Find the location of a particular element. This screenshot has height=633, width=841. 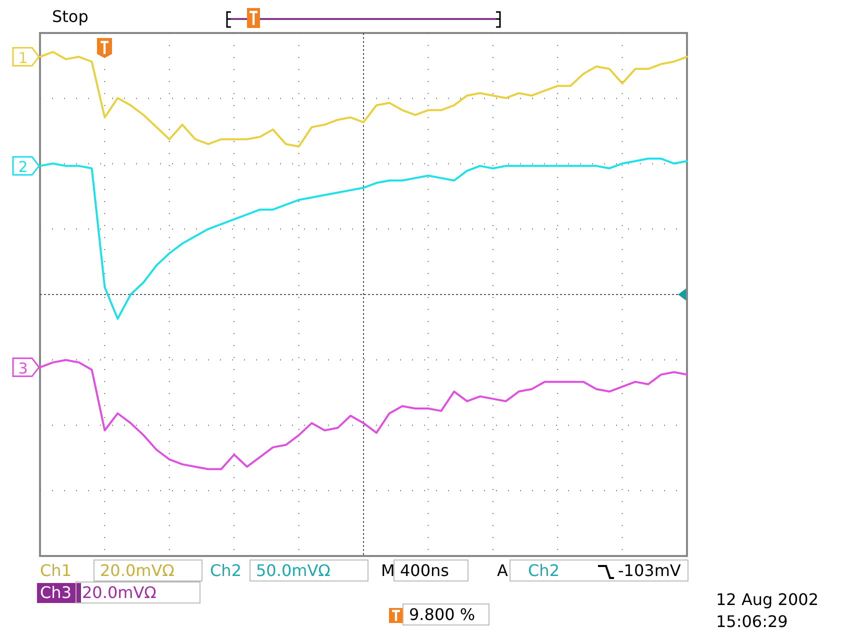

text: 400ns is located at coordinates (425, 570).